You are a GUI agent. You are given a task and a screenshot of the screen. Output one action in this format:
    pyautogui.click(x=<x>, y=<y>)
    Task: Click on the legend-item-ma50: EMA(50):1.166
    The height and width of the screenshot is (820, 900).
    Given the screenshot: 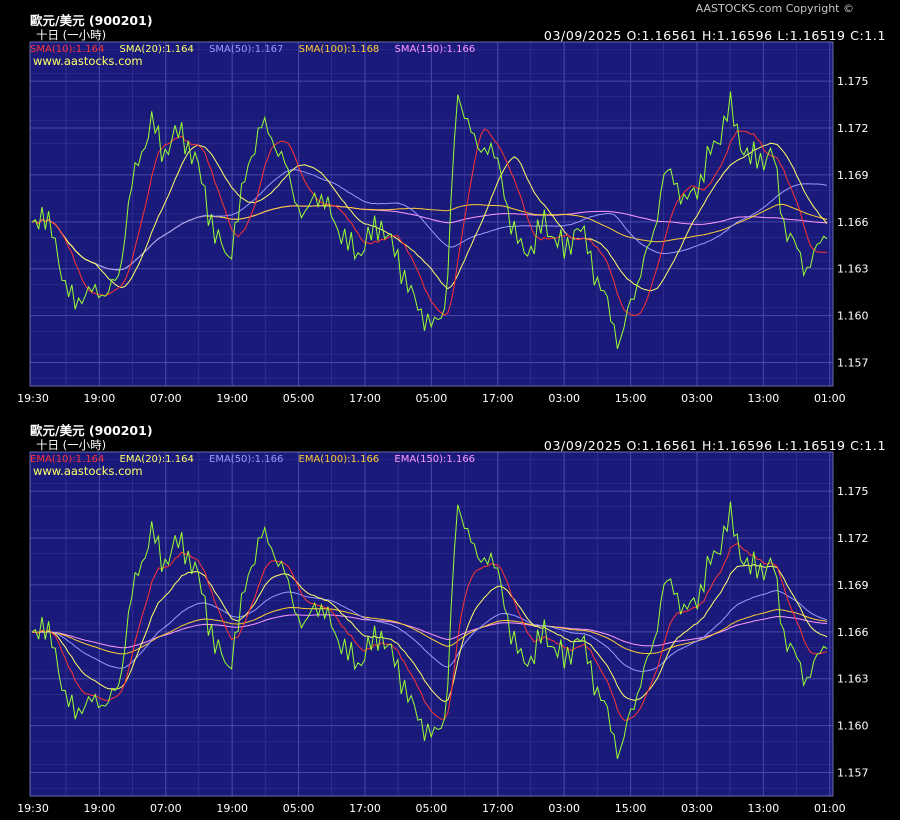 What is the action you would take?
    pyautogui.click(x=246, y=459)
    